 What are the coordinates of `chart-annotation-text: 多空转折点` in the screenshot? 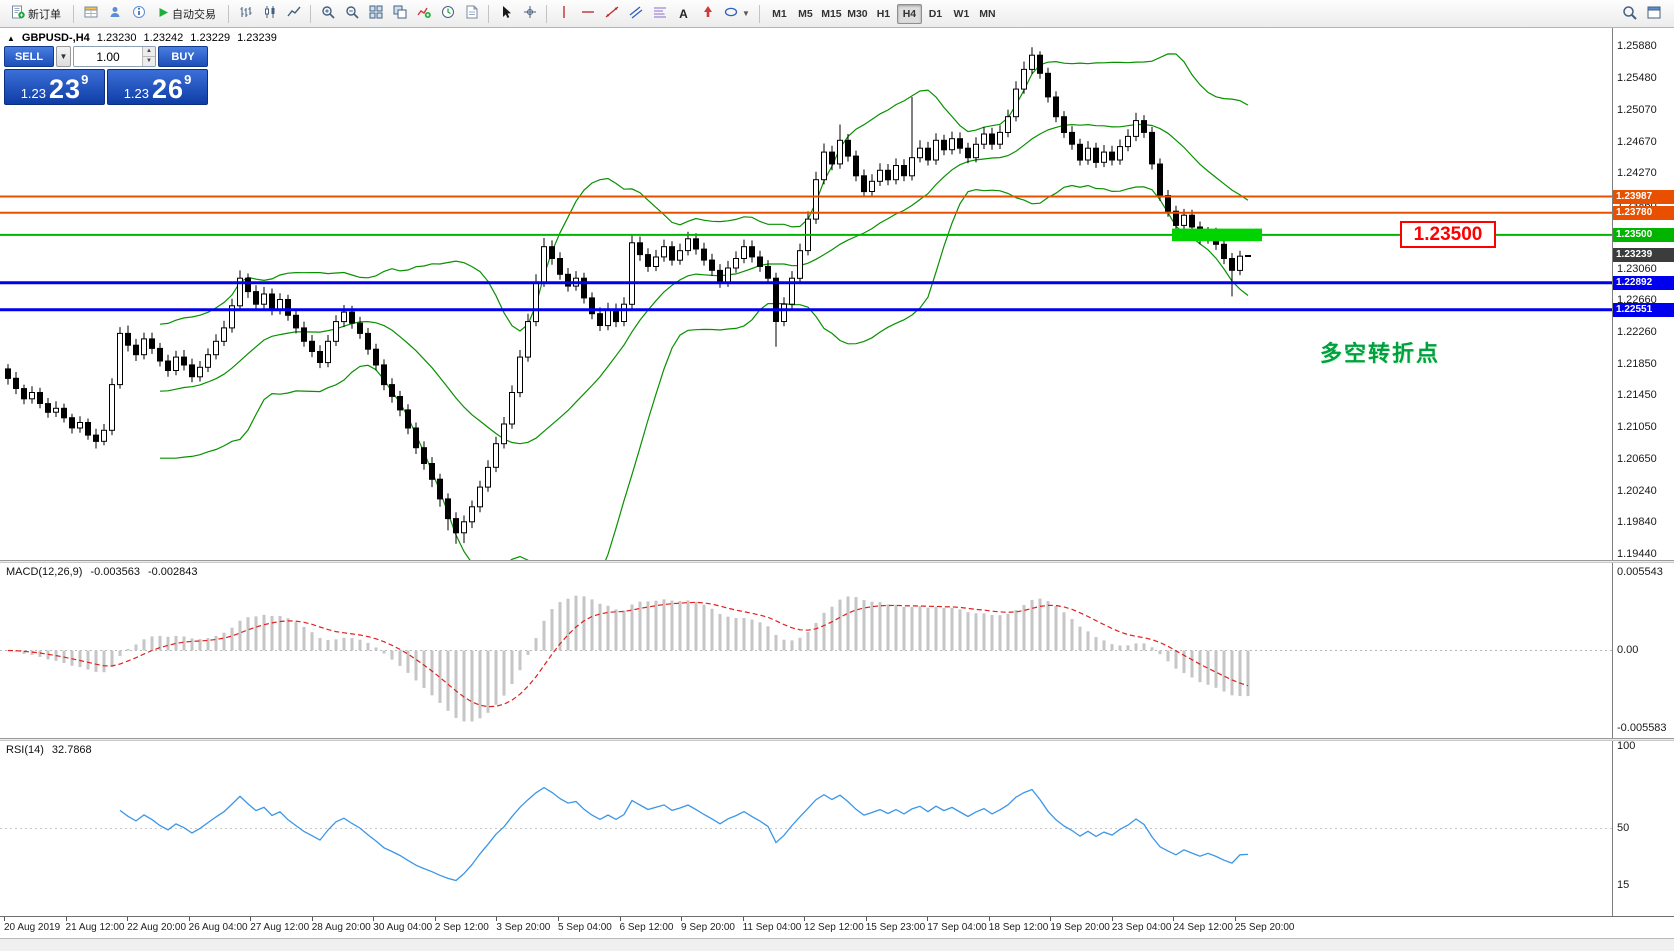 It's located at (1380, 353).